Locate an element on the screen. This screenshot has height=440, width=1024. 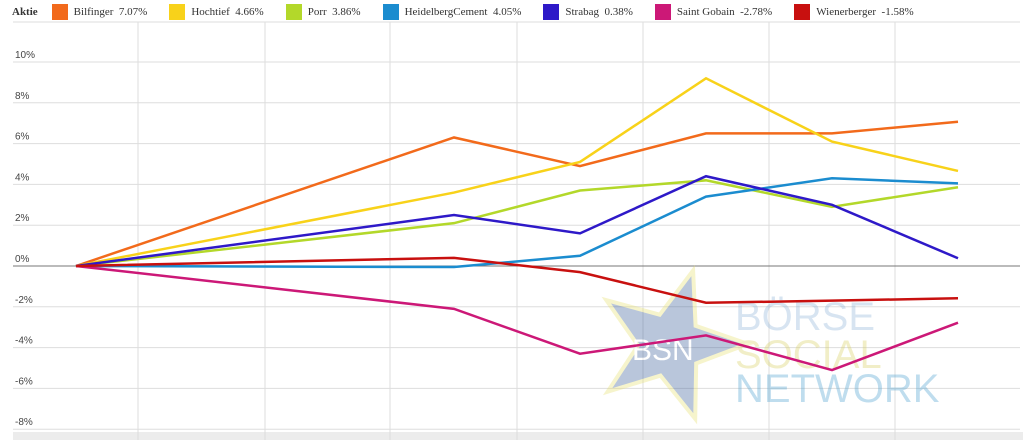
y-tick-label: -6% is located at coordinates (24, 381).